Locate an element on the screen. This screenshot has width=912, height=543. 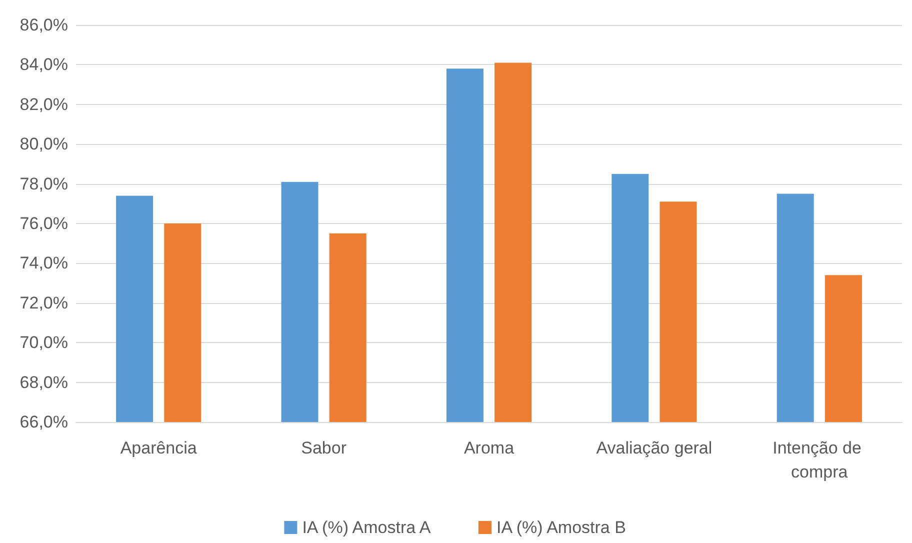
y-tick-label: 80,0% is located at coordinates (44, 144).